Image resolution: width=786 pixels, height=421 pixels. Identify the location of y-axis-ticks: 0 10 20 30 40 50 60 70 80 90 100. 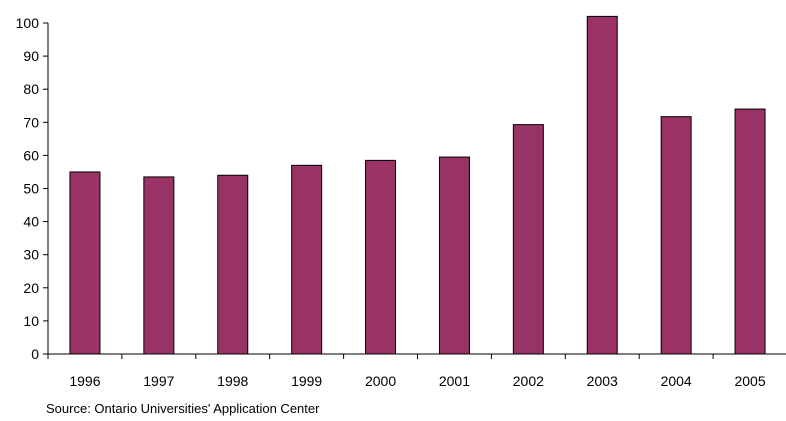
(32, 188).